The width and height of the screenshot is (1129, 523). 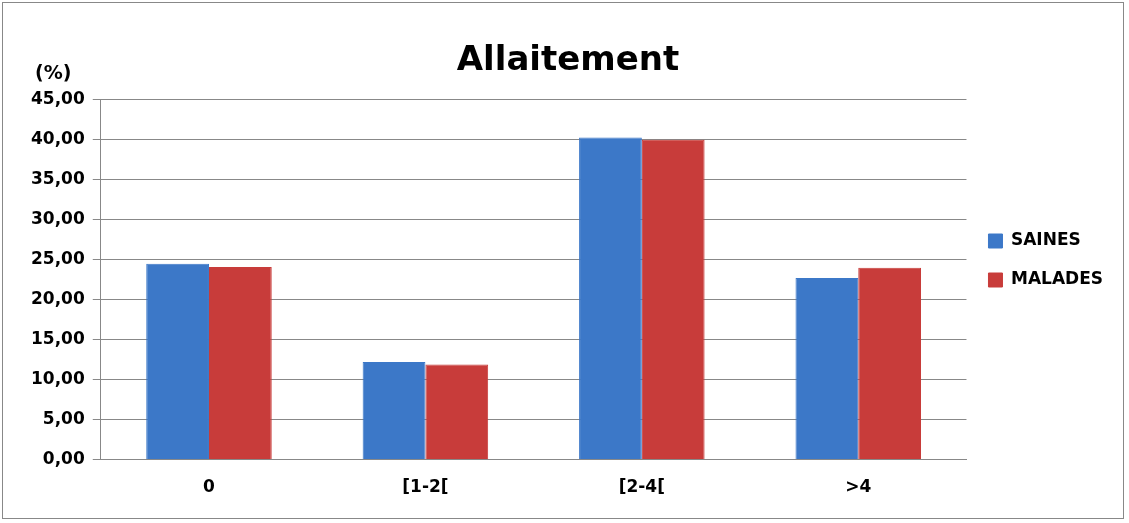 I want to click on y-tick-label: 20,00, so click(x=57, y=298).